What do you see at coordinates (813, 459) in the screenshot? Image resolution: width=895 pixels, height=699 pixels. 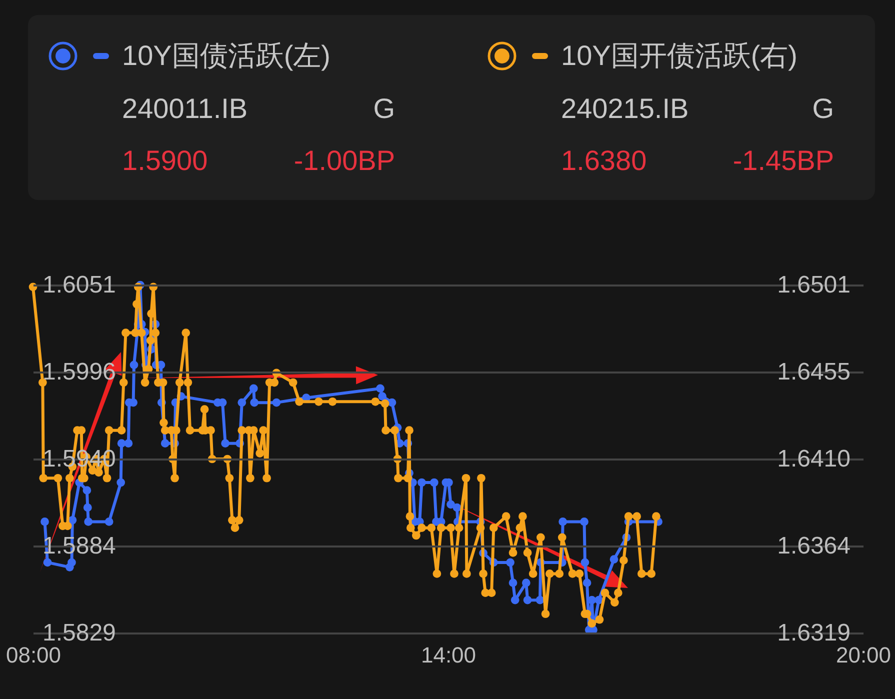 I see `y2-tick-label: 1.6410` at bounding box center [813, 459].